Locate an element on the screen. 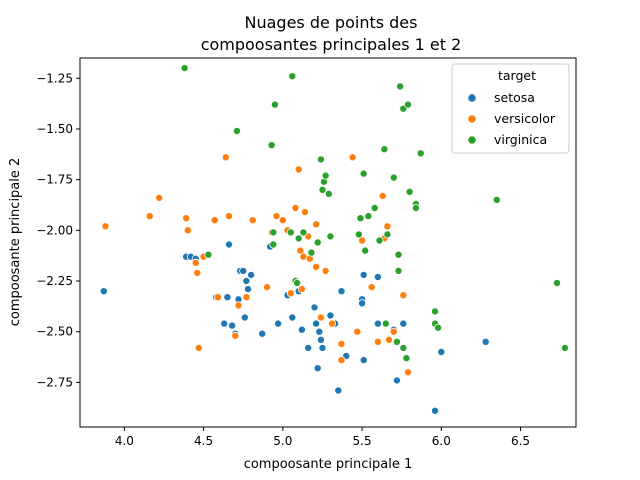  x-tick-label: 6.0 is located at coordinates (441, 441).